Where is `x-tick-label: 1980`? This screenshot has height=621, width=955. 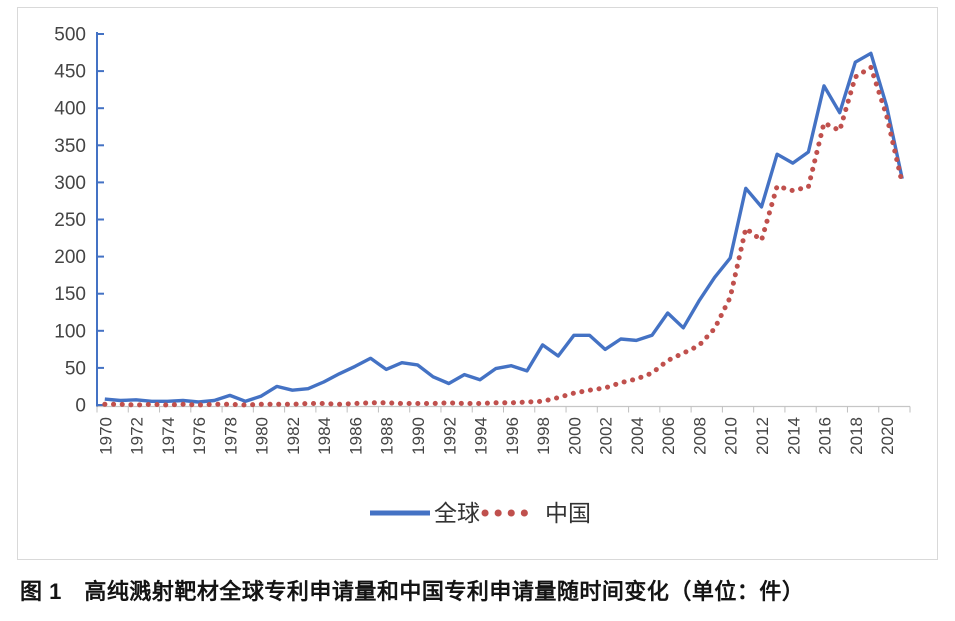 x-tick-label: 1980 is located at coordinates (262, 436).